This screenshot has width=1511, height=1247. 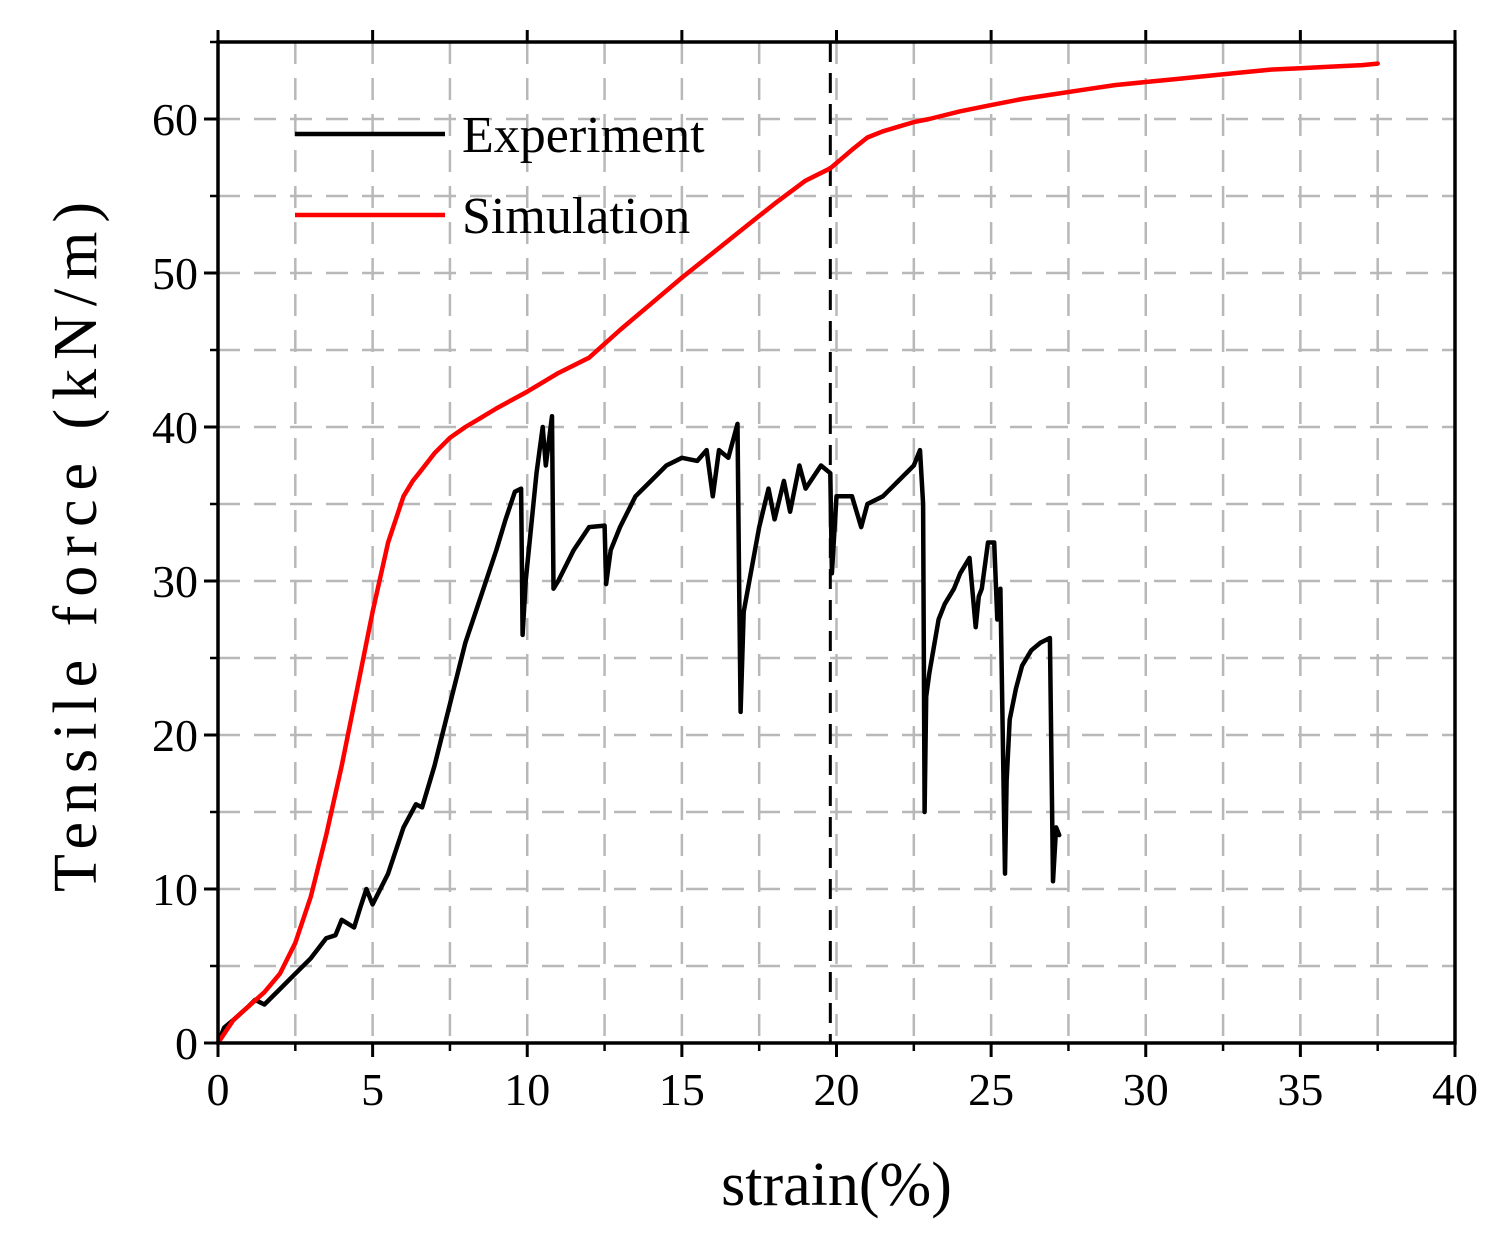 I want to click on y-tick-label: 60, so click(x=175, y=119).